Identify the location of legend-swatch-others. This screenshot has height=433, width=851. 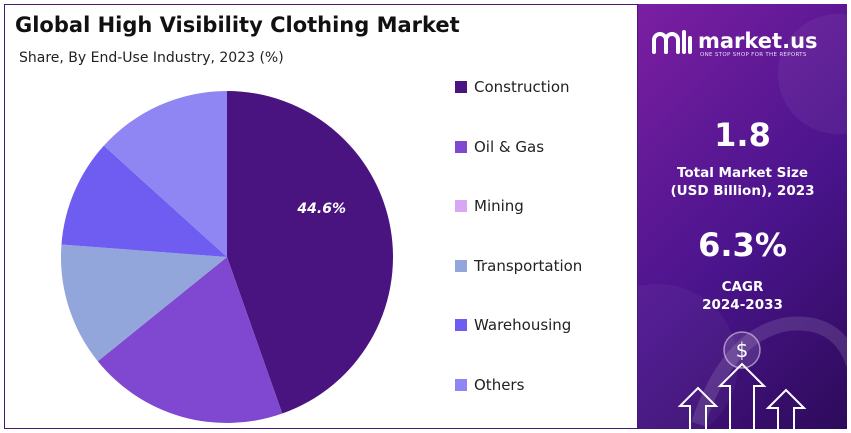
(461, 384).